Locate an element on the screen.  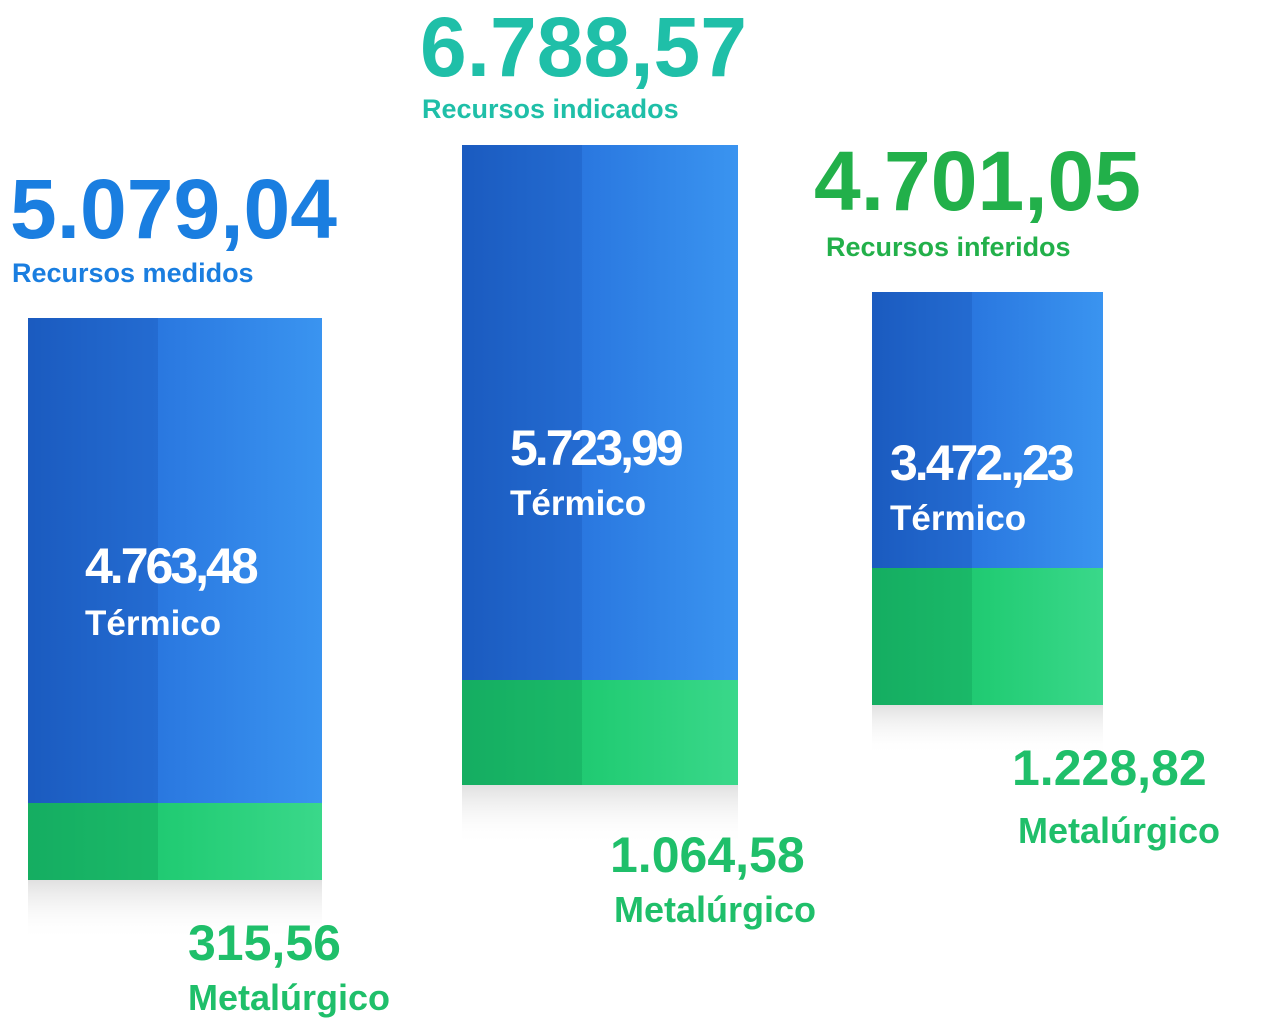
total: 4.701,05 is located at coordinates (977, 181).